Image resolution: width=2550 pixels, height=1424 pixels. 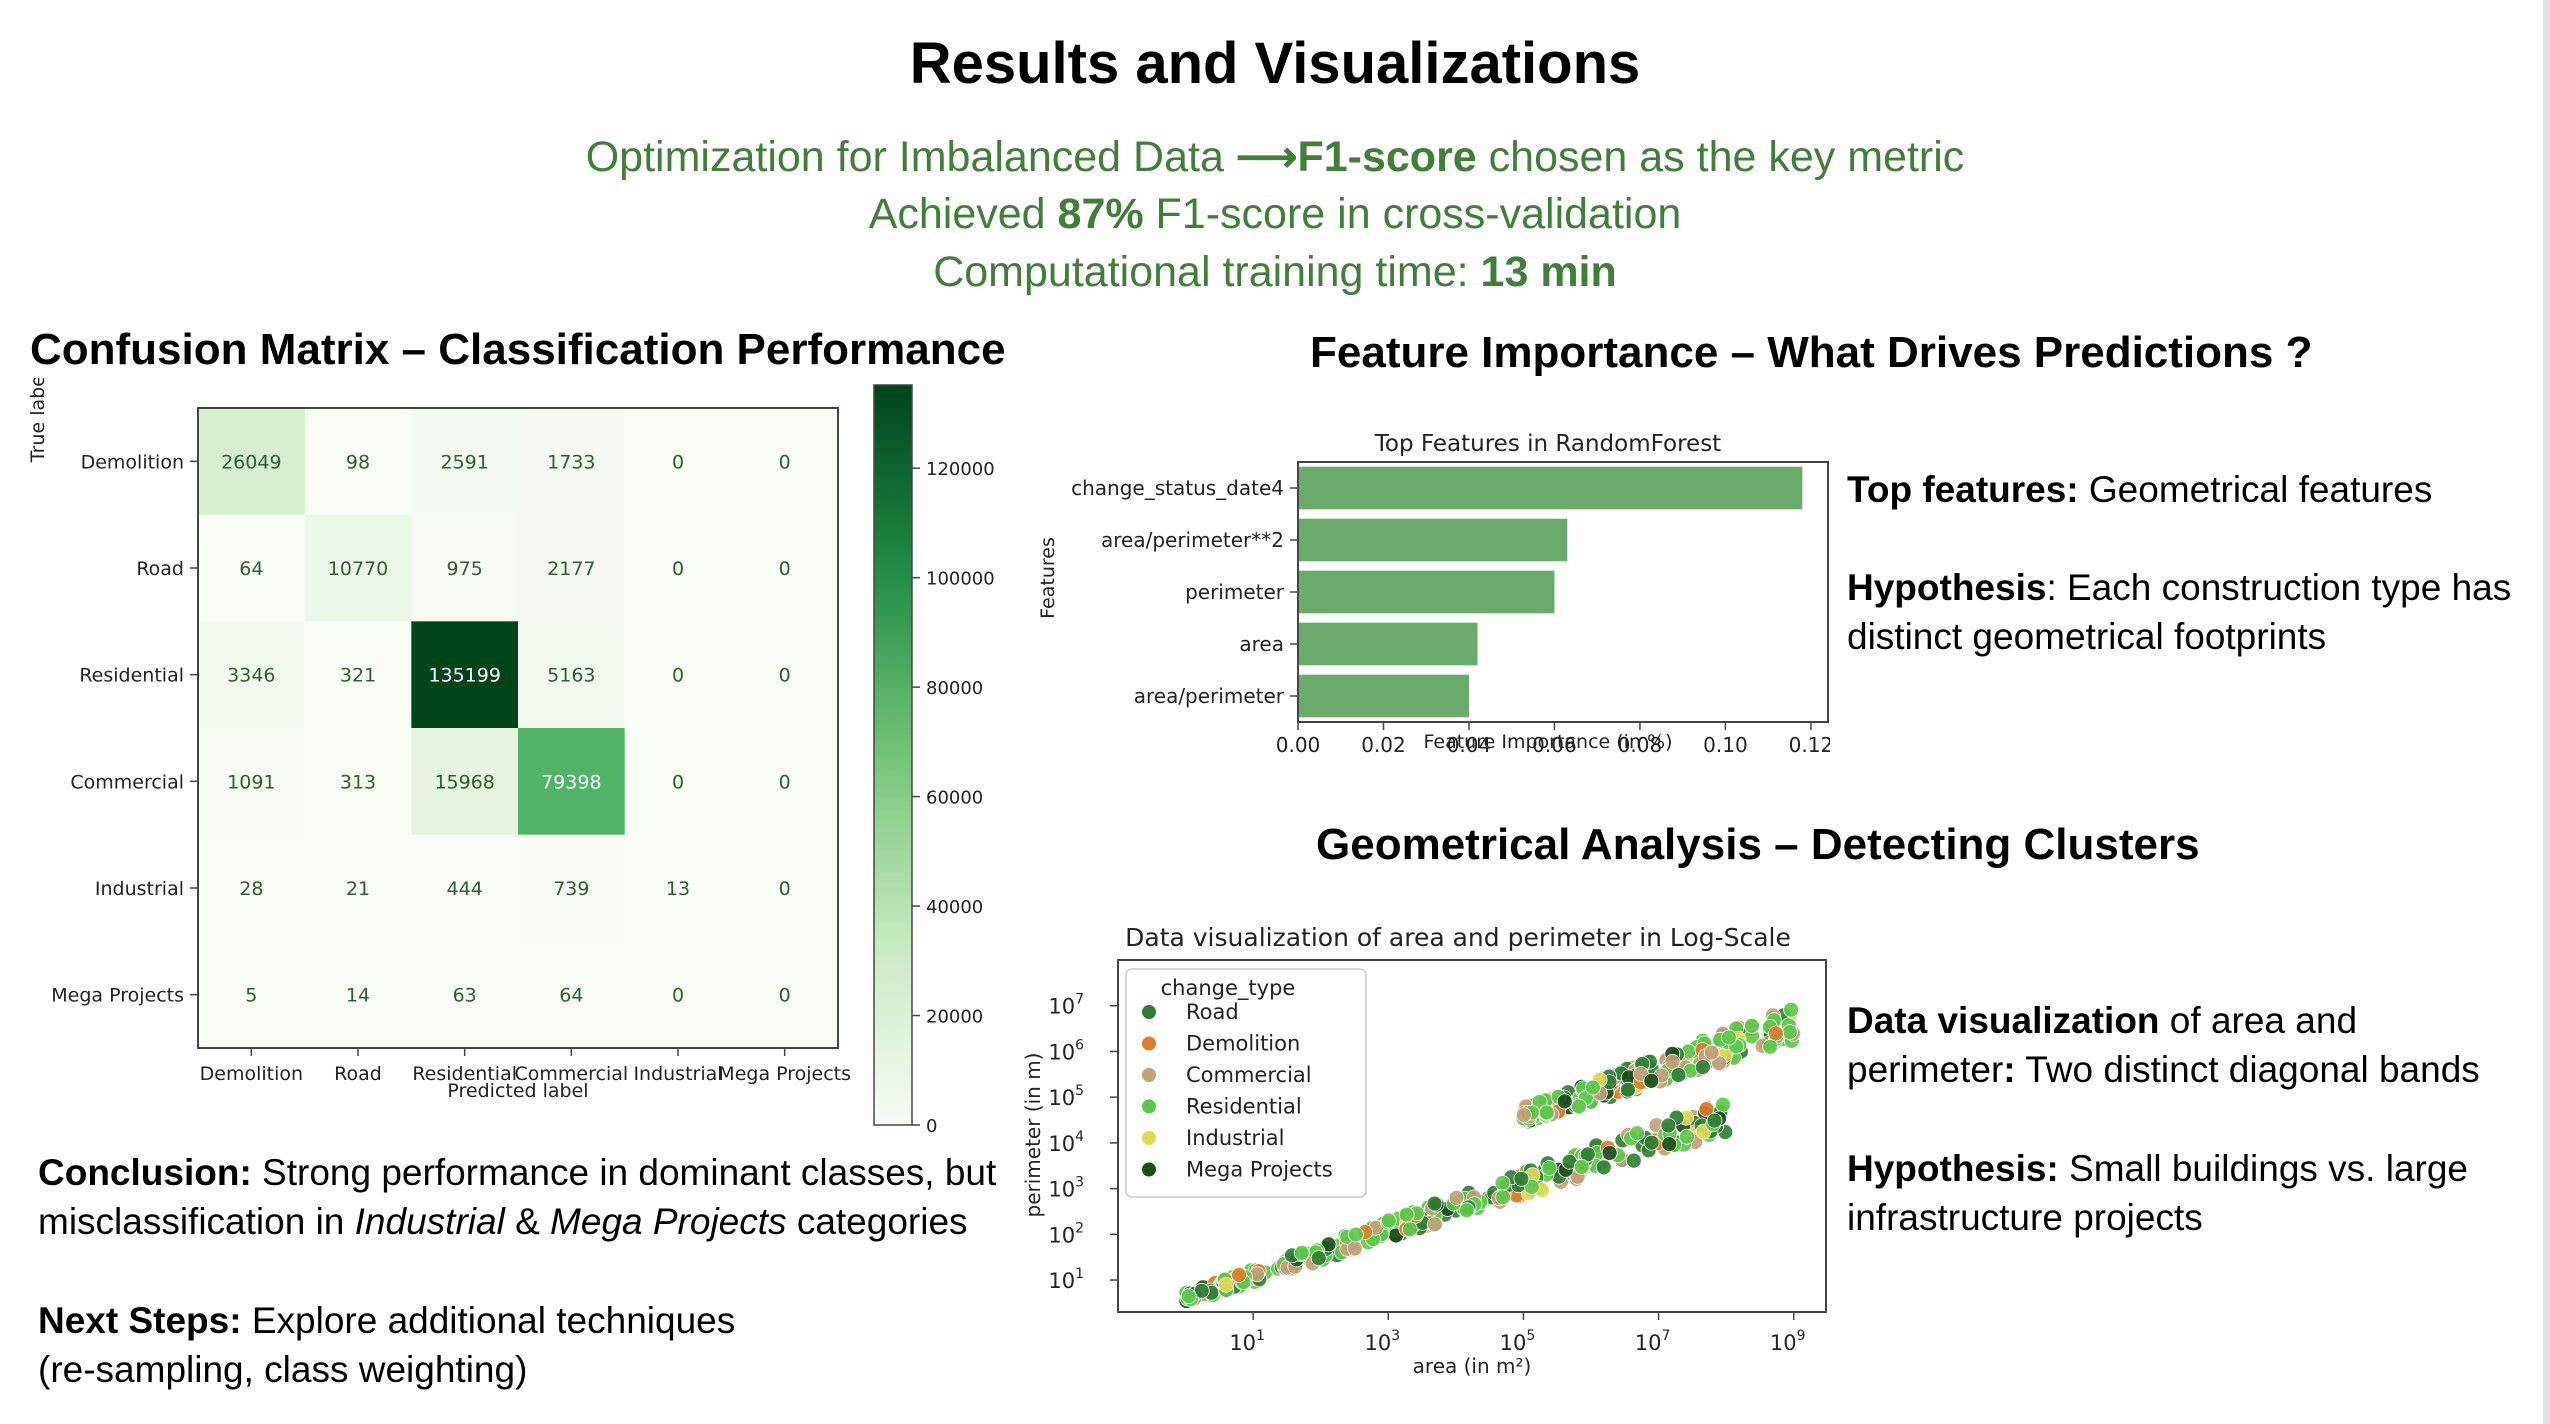 I want to click on data-visualization-text-2: Two distinct diagonal bands, so click(x=2247, y=1069).